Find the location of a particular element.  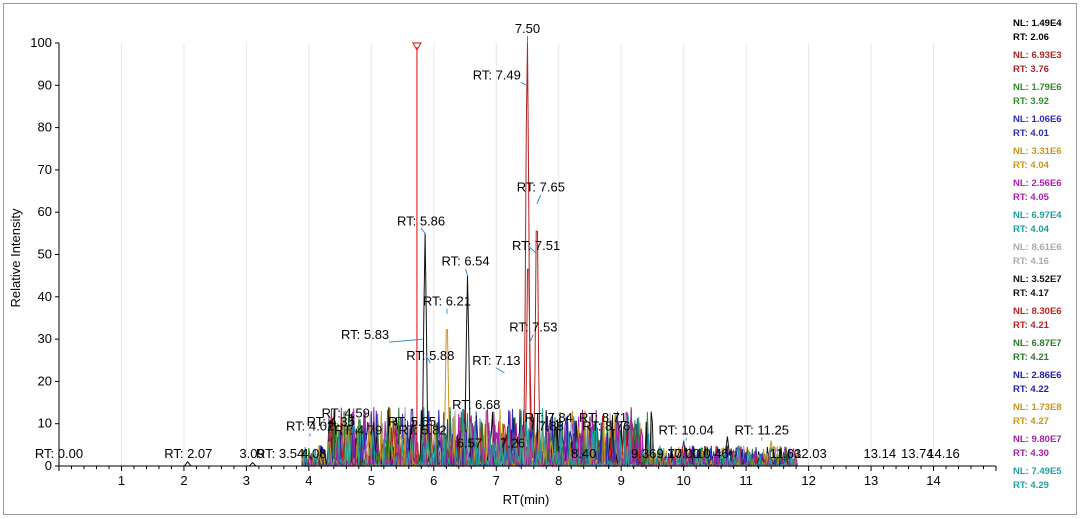

peak-label: RT: 7.49 is located at coordinates (497, 74).